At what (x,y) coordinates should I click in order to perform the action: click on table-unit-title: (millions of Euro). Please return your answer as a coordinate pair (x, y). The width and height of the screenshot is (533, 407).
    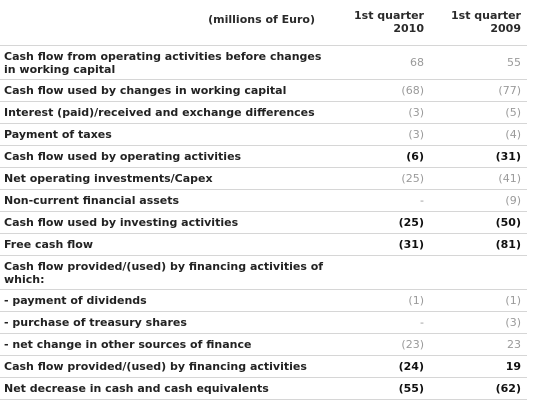
    Looking at the image, I should click on (261, 19).